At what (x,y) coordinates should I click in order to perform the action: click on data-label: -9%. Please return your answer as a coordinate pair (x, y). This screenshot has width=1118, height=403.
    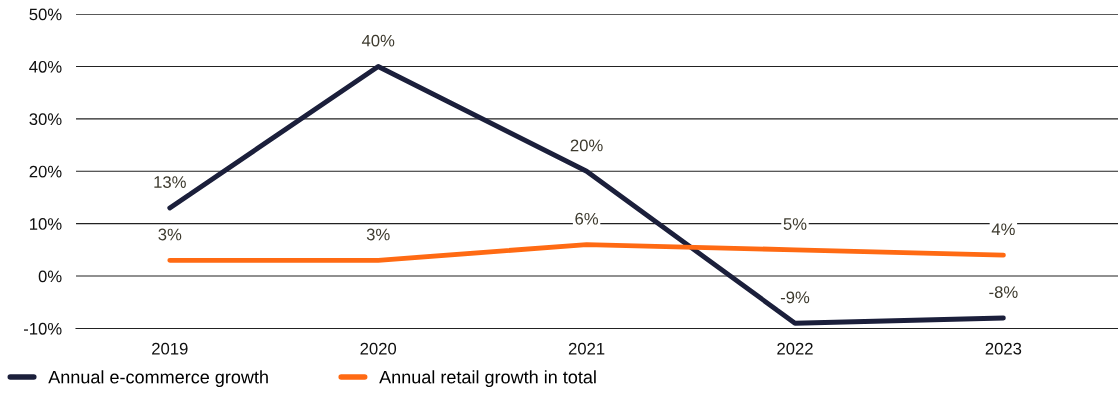
    Looking at the image, I should click on (795, 297).